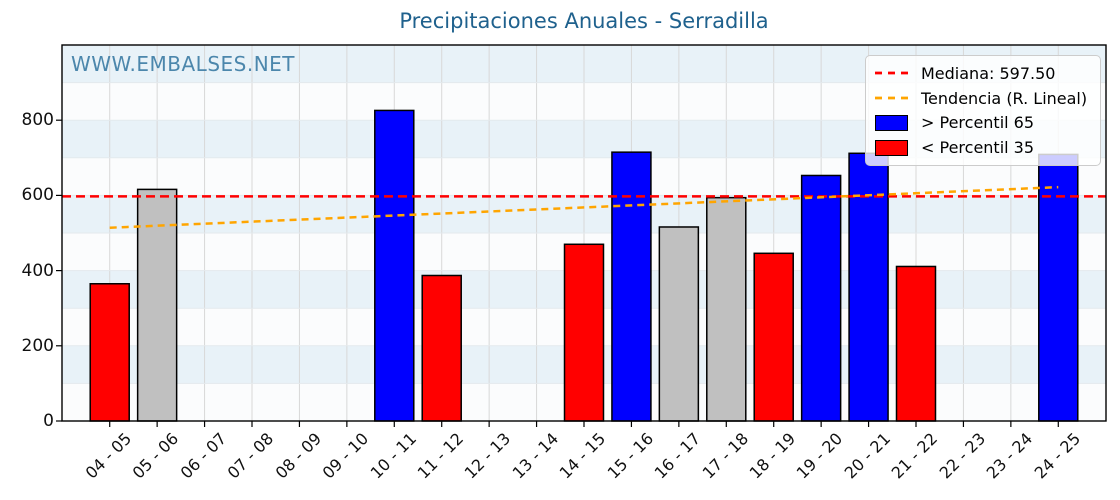  Describe the element at coordinates (891, 147) in the screenshot. I see `red-bar-swatch-icon` at that location.